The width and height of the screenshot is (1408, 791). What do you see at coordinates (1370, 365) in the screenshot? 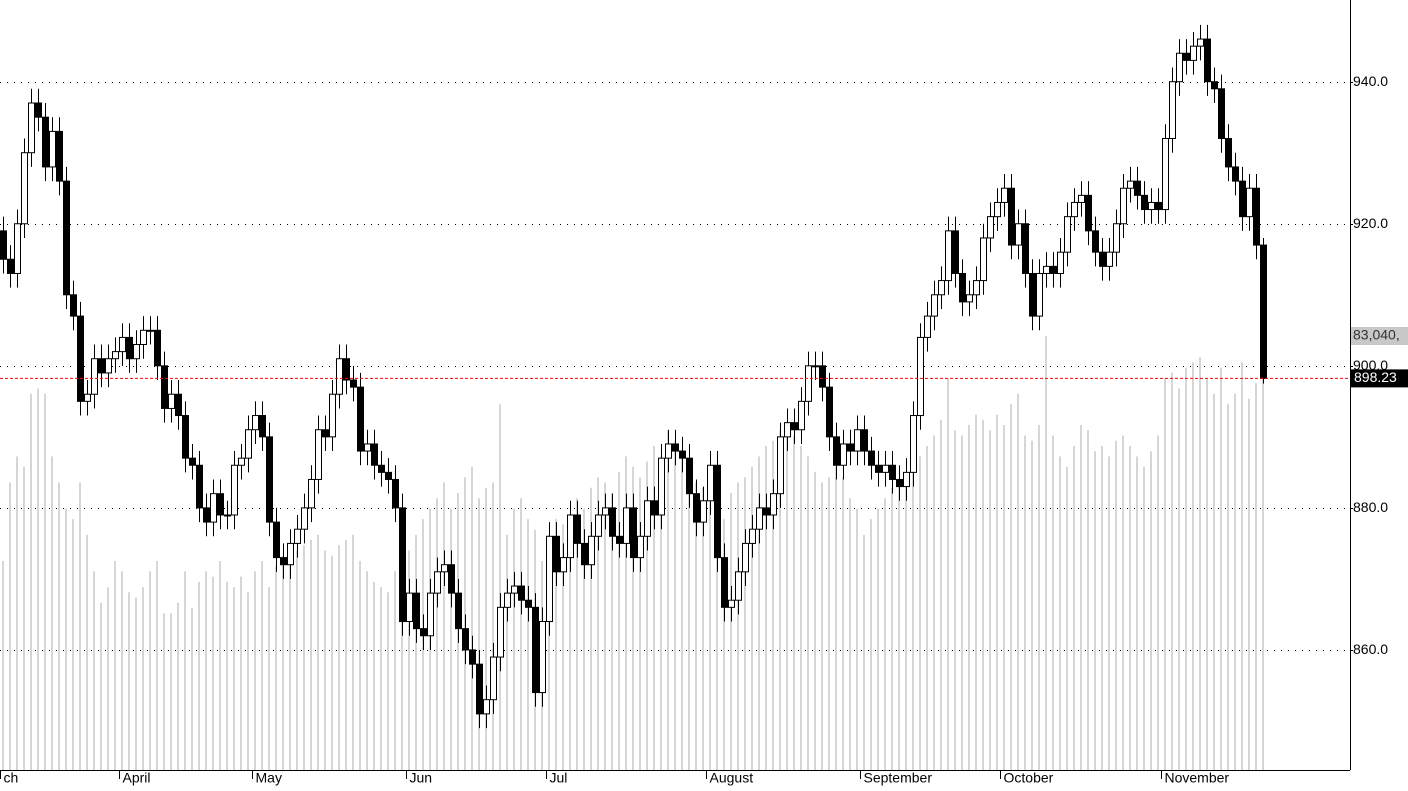
I see `y-tick-label: 900.0` at bounding box center [1370, 365].